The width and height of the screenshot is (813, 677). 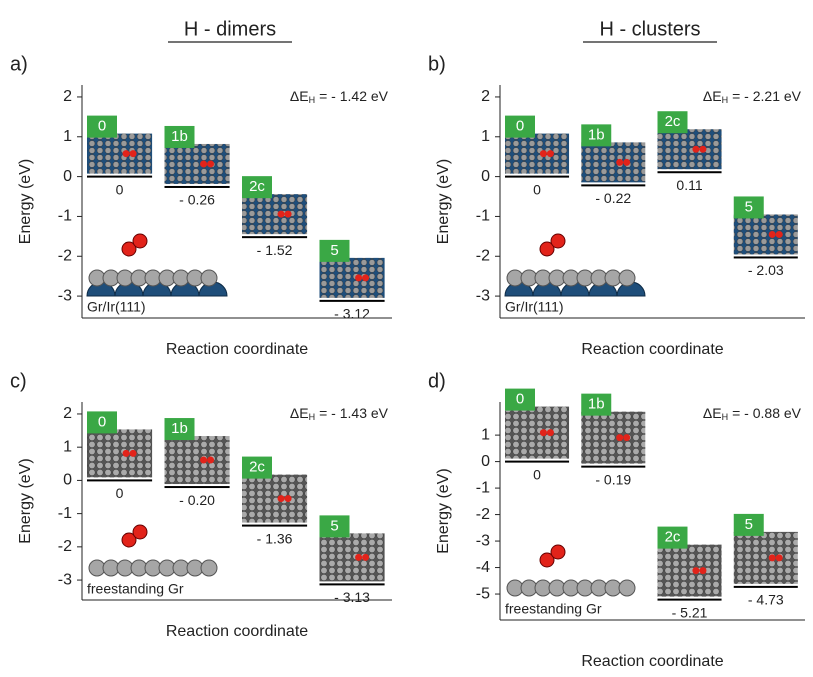 I want to click on annotation-text: = - 1.42 eV, so click(x=354, y=96).